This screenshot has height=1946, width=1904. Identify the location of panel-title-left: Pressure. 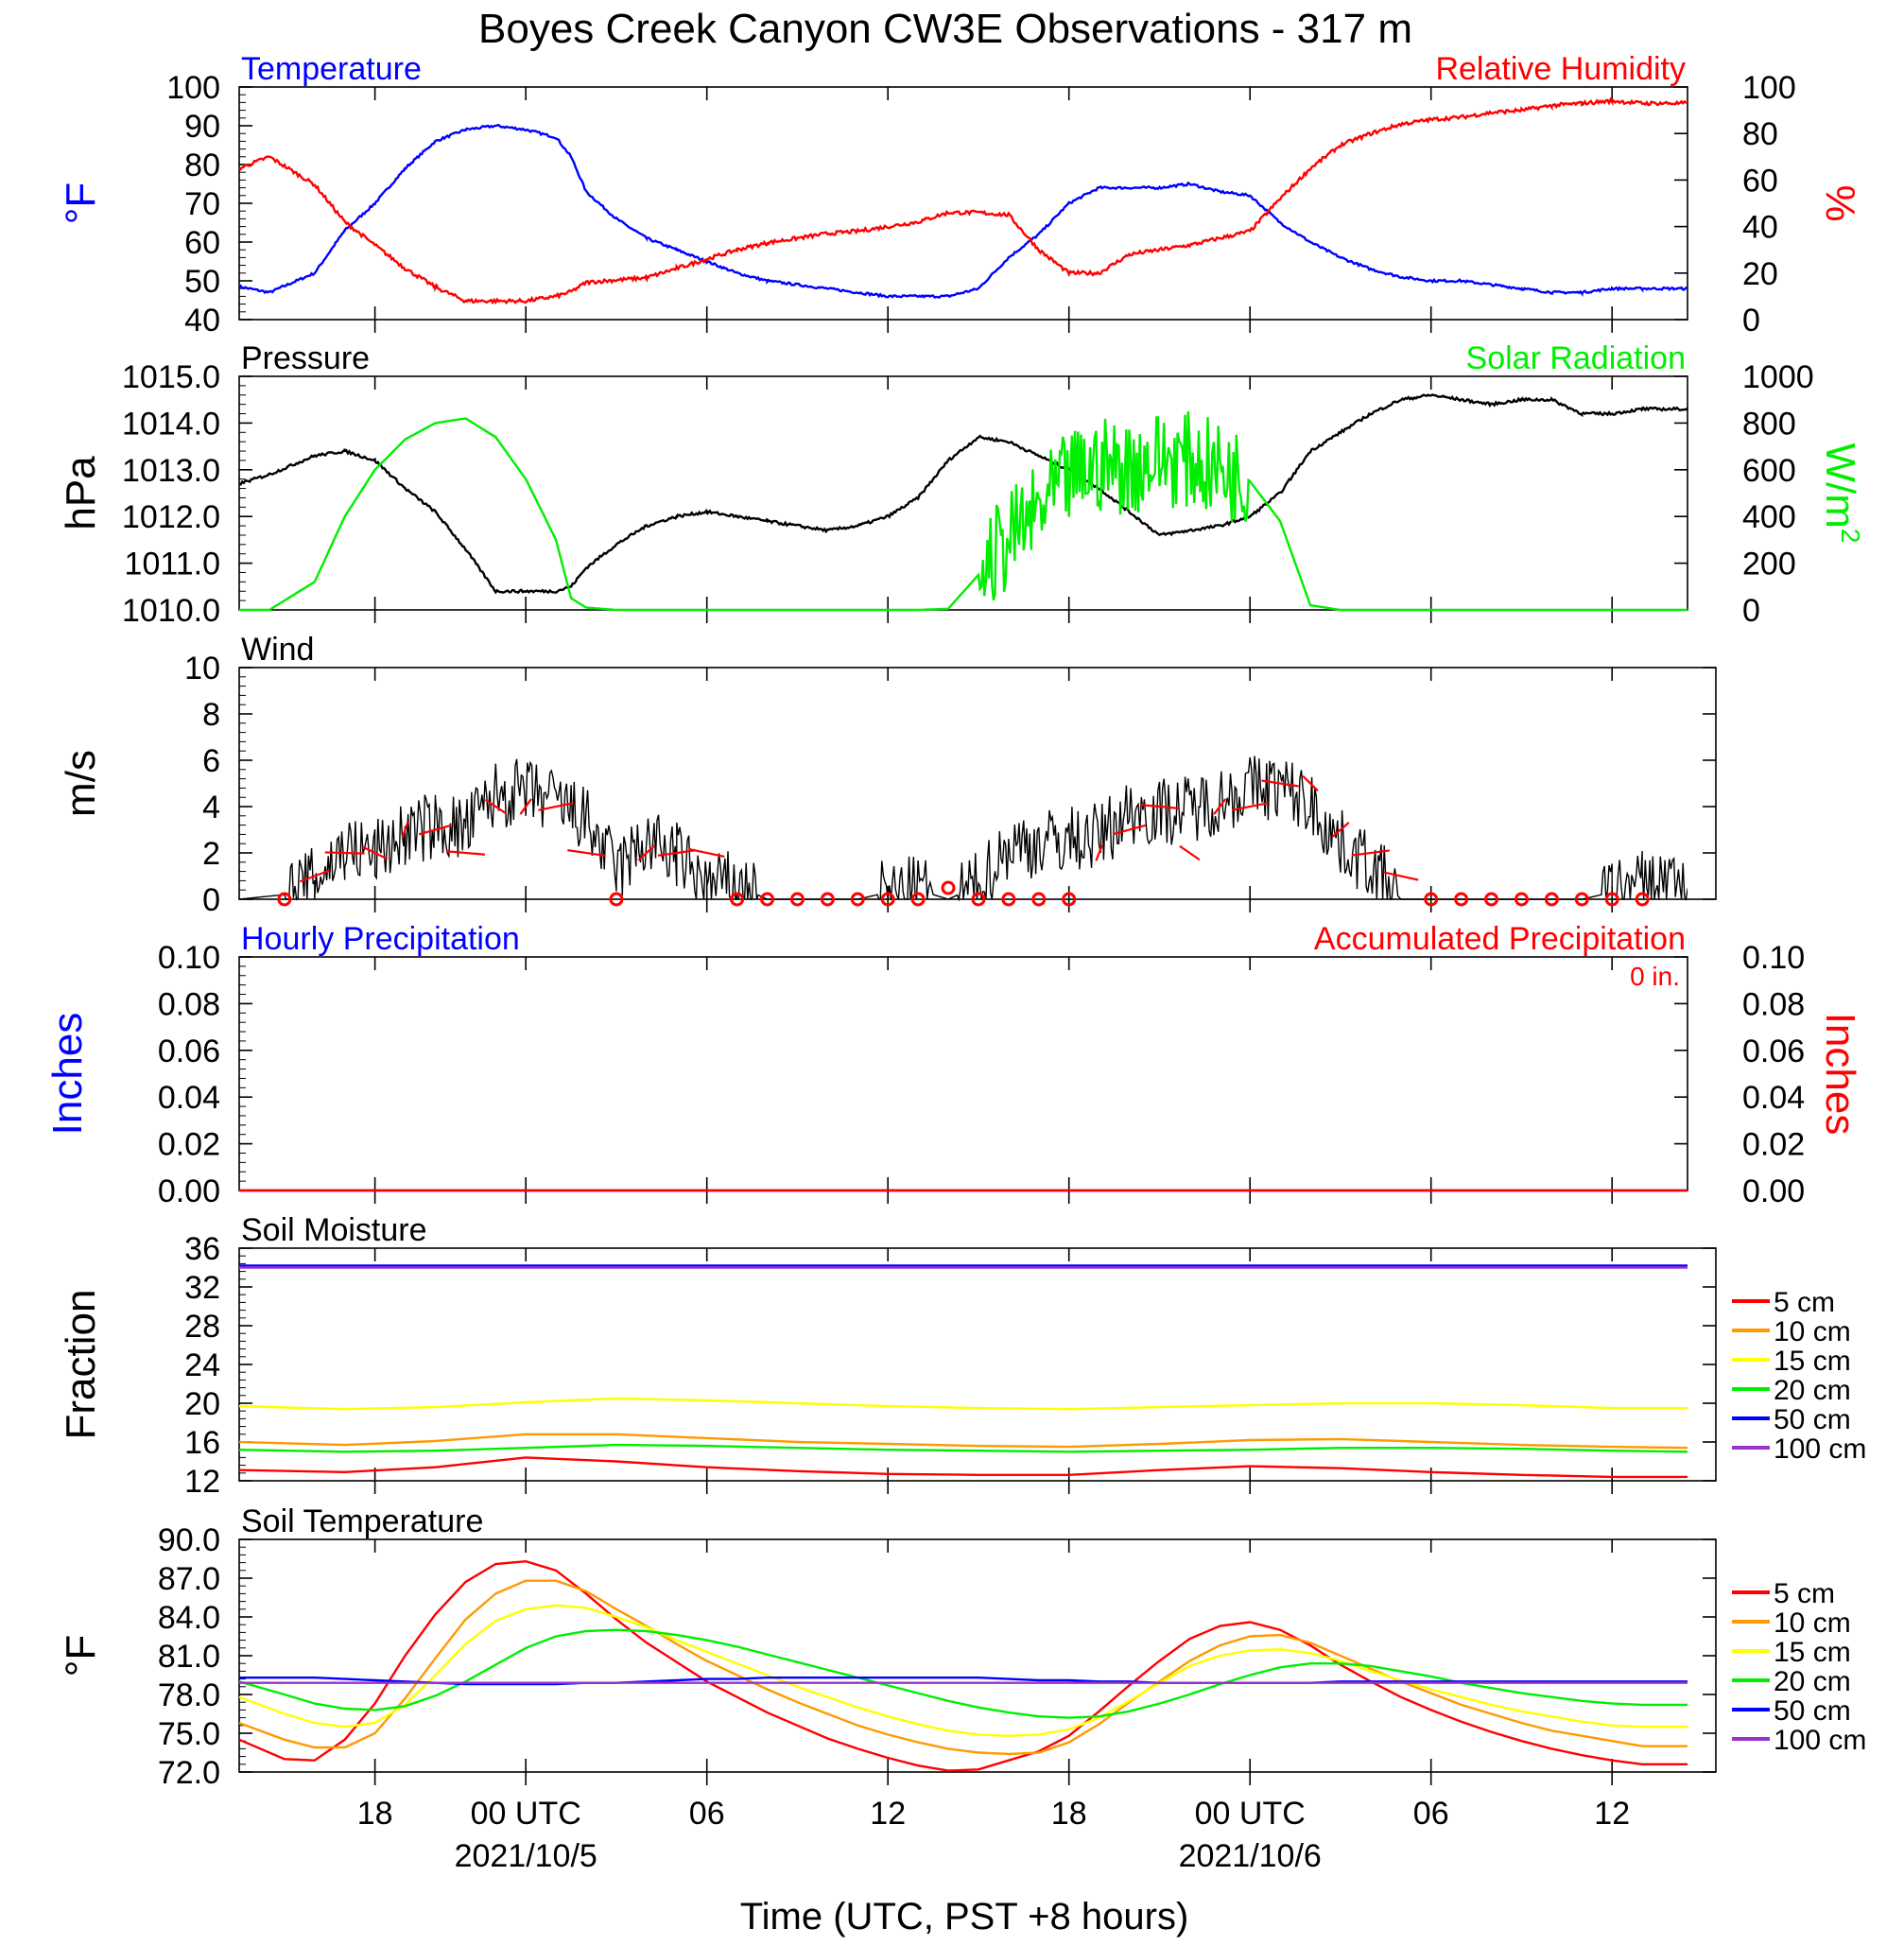
(305, 358).